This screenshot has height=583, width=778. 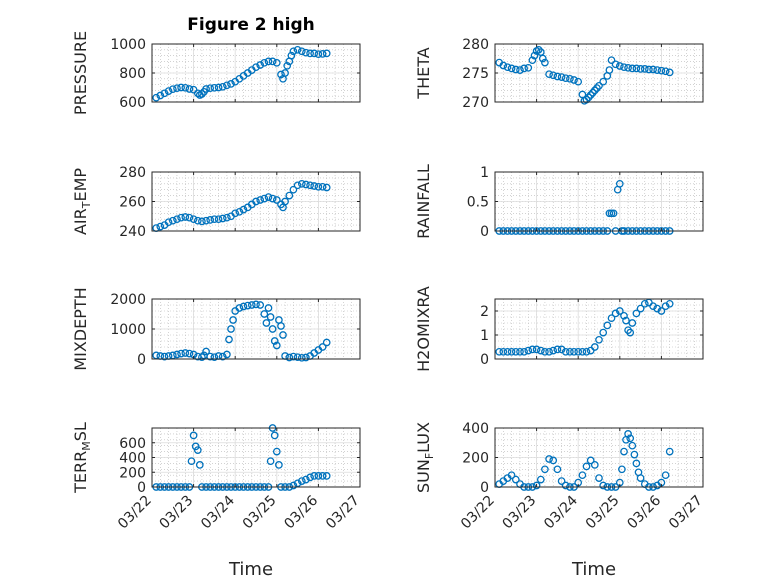 What do you see at coordinates (423, 329) in the screenshot?
I see `y-axis-label-main: H2OMIXRA` at bounding box center [423, 329].